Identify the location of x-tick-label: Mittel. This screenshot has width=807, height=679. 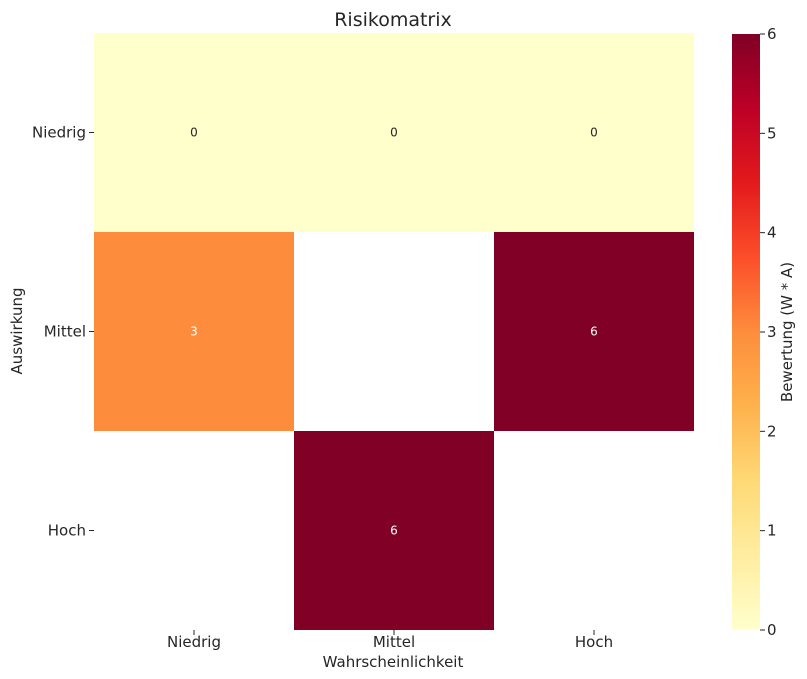
(394, 642).